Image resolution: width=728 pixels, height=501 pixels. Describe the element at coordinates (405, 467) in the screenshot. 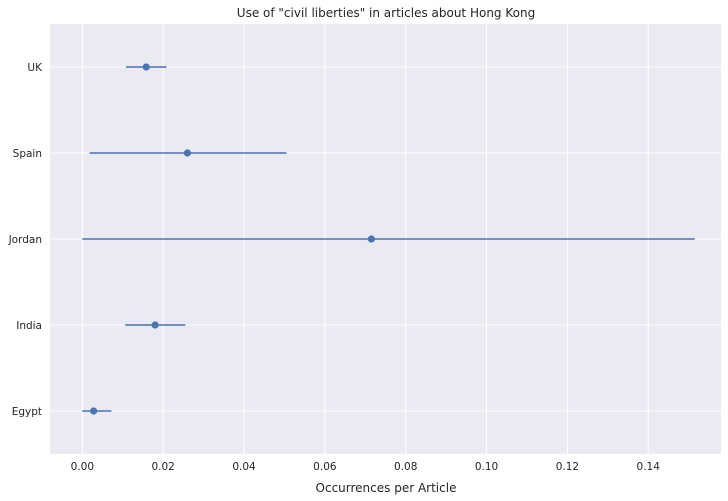

I see `x-tick-label-4: 0.08` at that location.